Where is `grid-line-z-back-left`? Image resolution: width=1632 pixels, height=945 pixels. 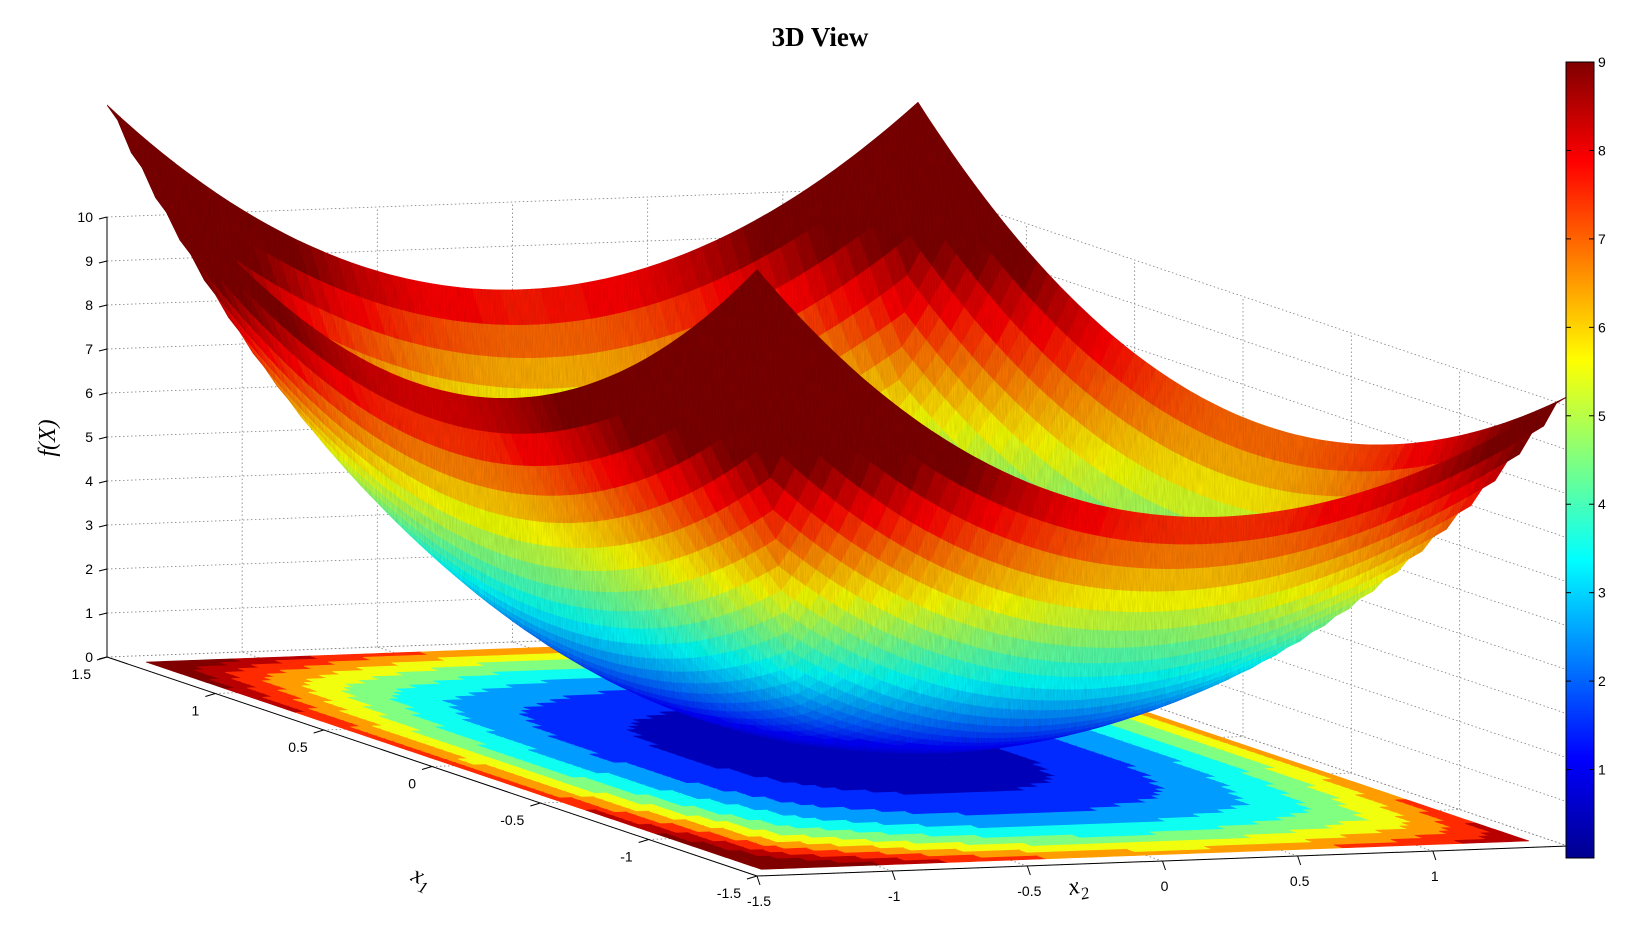 grid-line-z-back-left is located at coordinates (512, 202).